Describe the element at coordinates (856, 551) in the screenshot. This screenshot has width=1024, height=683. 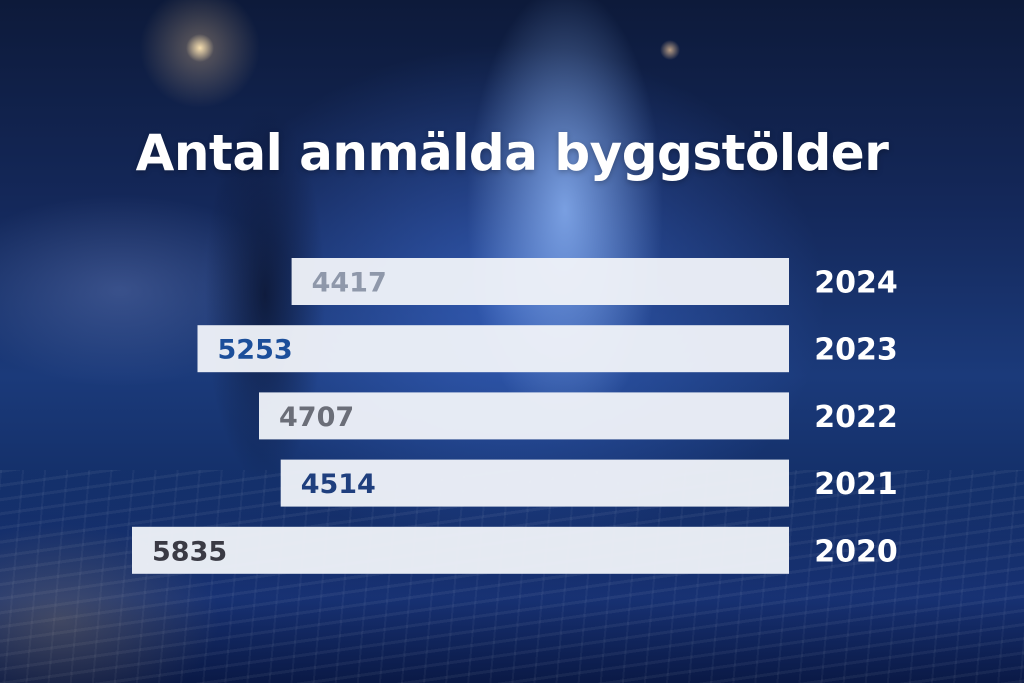
I see `category-label-2020: 2020` at that location.